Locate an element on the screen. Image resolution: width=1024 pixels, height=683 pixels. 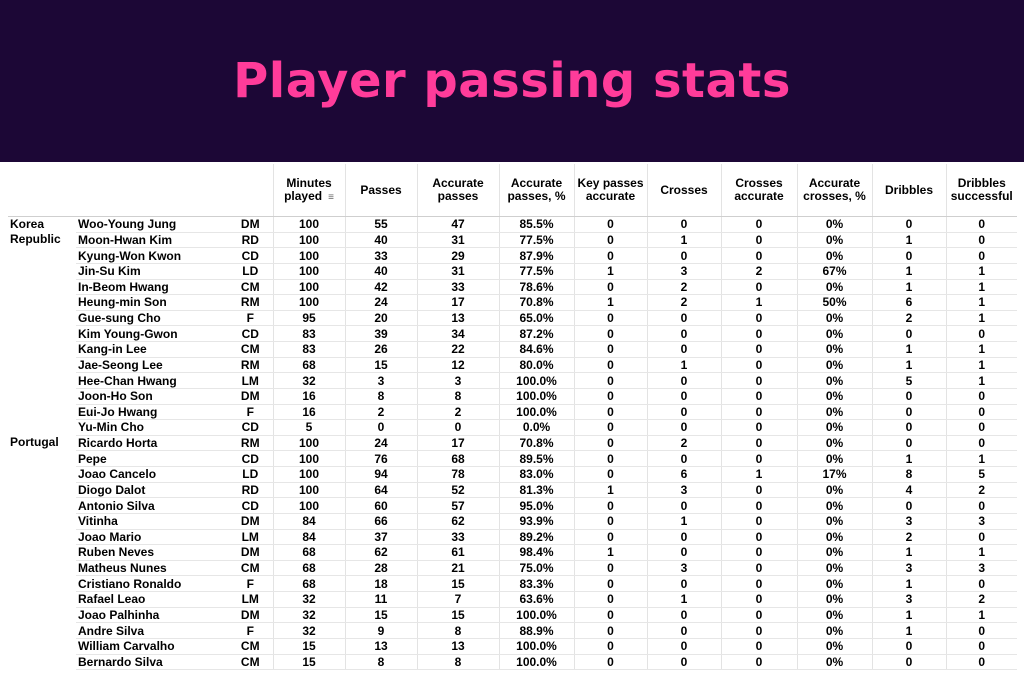
stat-cell: 0.0% is located at coordinates (536, 427).